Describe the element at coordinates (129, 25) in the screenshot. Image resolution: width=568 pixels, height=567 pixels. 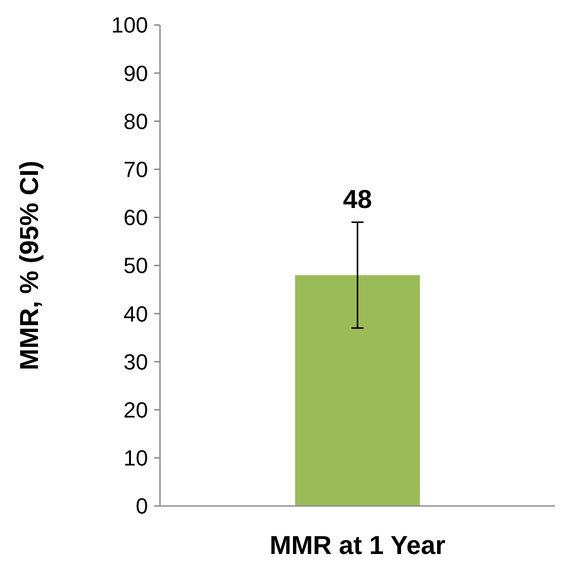
I see `y-tick-label: 100` at that location.